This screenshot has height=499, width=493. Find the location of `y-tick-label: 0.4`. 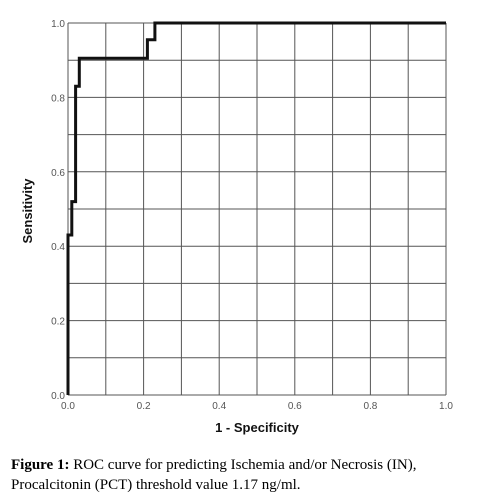

y-tick-label: 0.4 is located at coordinates (58, 247).